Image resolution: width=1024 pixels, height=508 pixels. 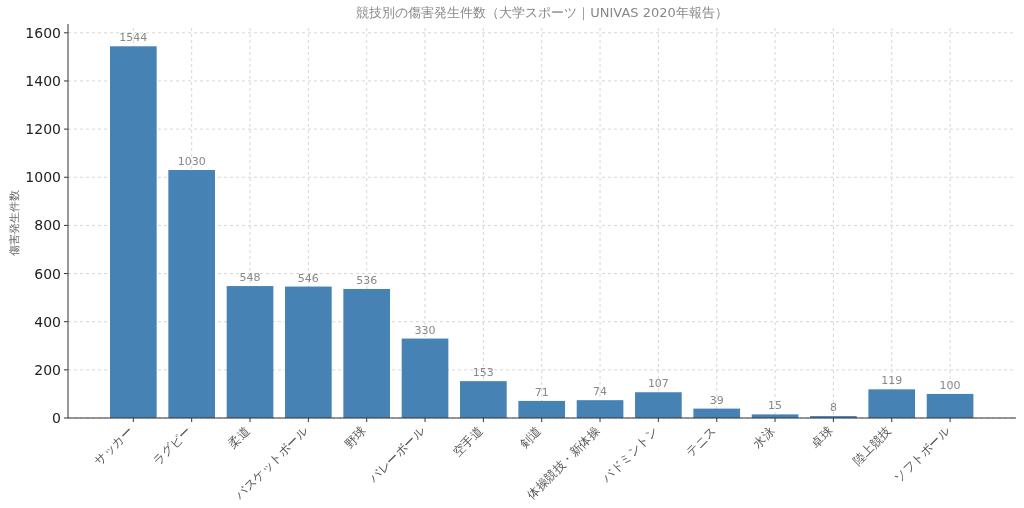 I want to click on x-tick-label: 陸上競技, so click(x=872, y=446).